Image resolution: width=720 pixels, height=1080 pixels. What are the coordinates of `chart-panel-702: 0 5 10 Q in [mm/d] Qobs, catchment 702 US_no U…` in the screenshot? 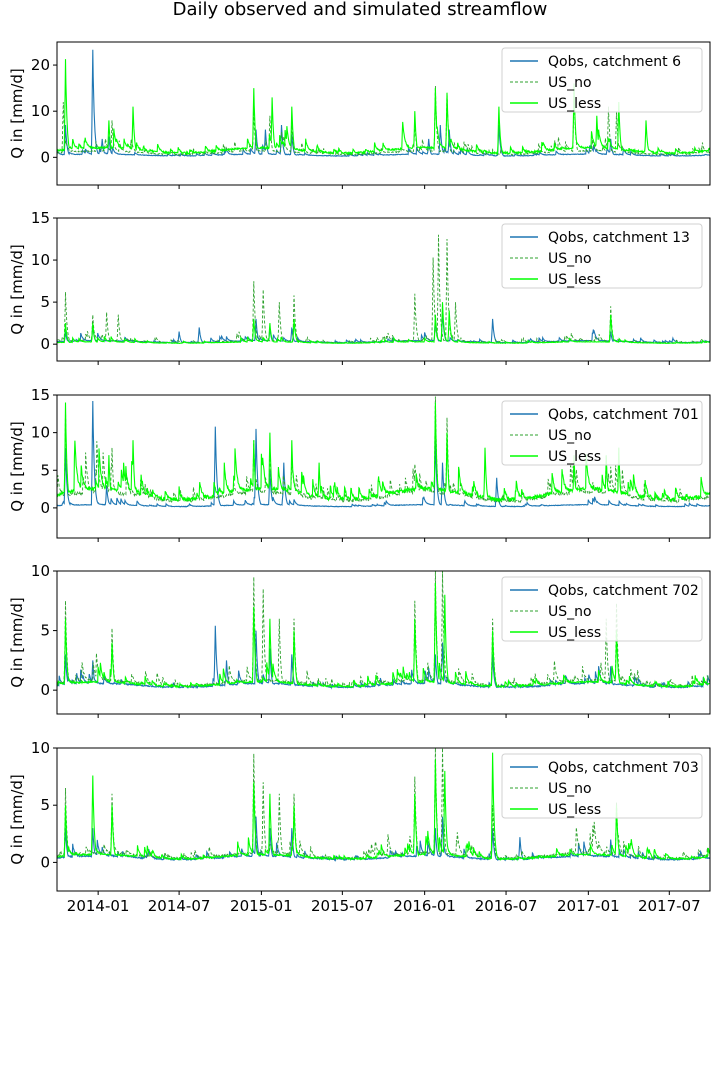 It's located at (359, 640).